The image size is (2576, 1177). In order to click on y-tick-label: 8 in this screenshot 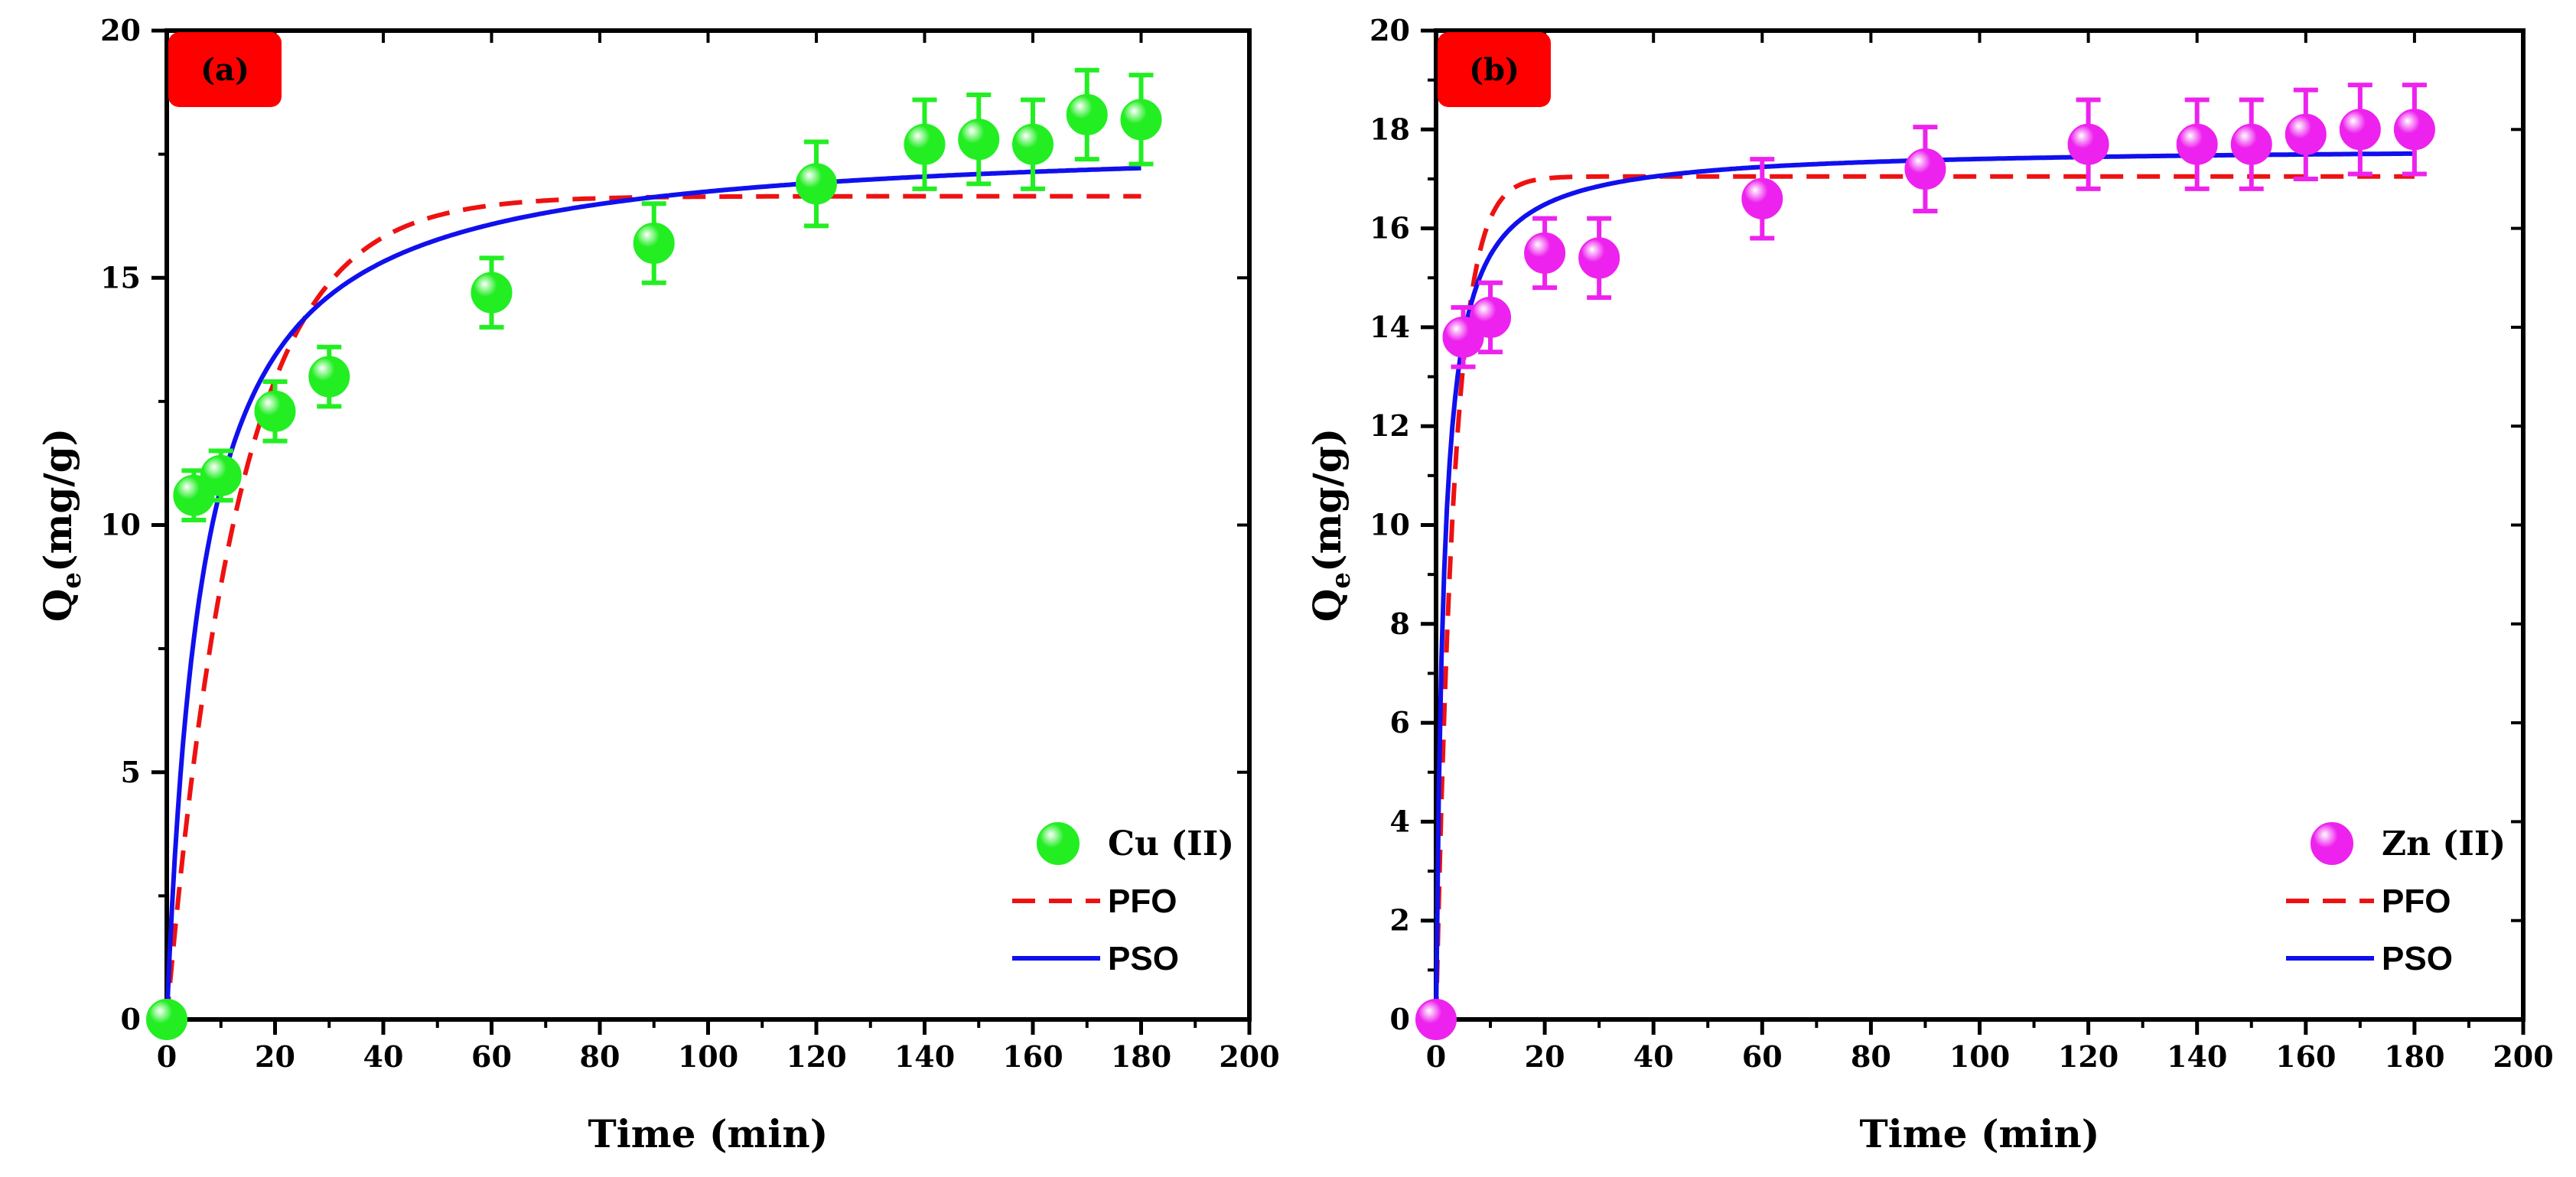, I will do `click(1400, 623)`.